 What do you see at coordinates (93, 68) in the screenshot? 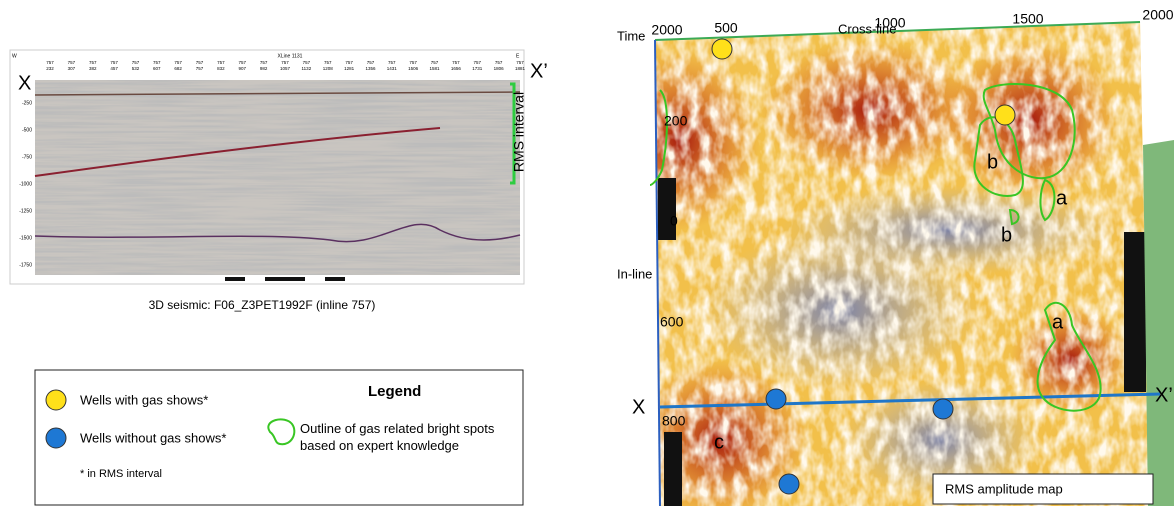
I see `crossline-number: 382` at bounding box center [93, 68].